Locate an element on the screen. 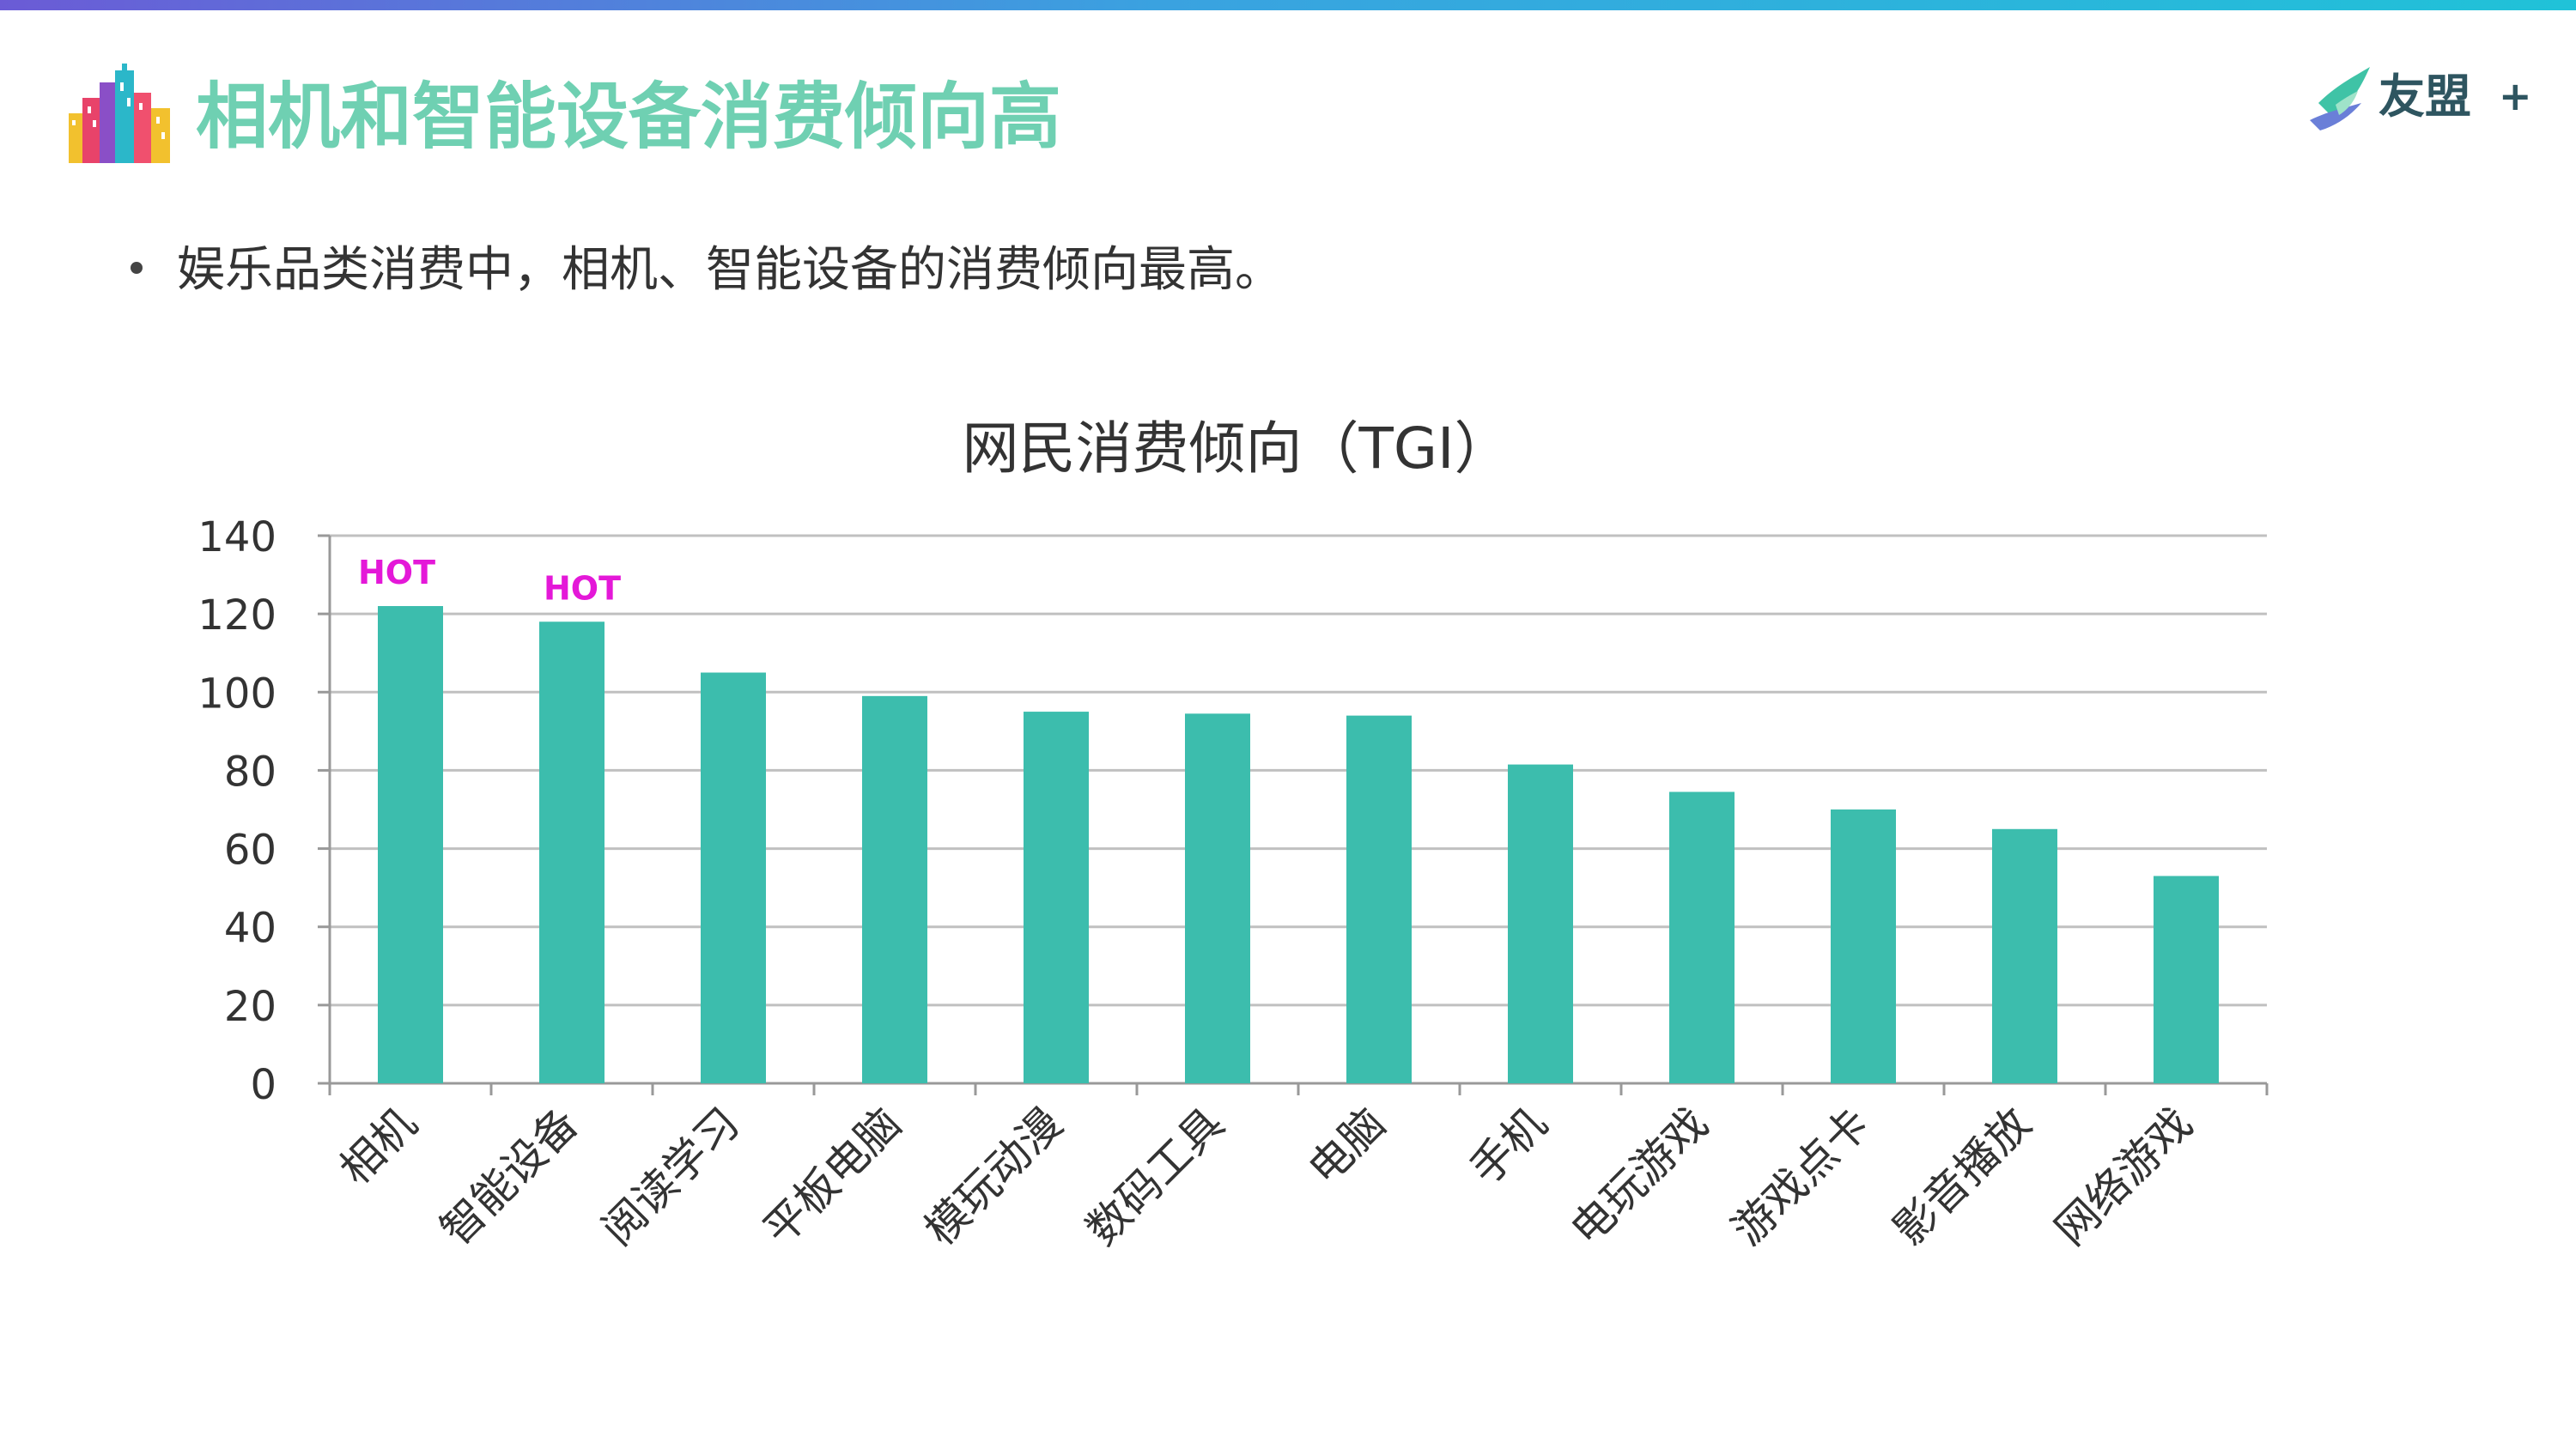  y-tick-label: 120 is located at coordinates (237, 615).